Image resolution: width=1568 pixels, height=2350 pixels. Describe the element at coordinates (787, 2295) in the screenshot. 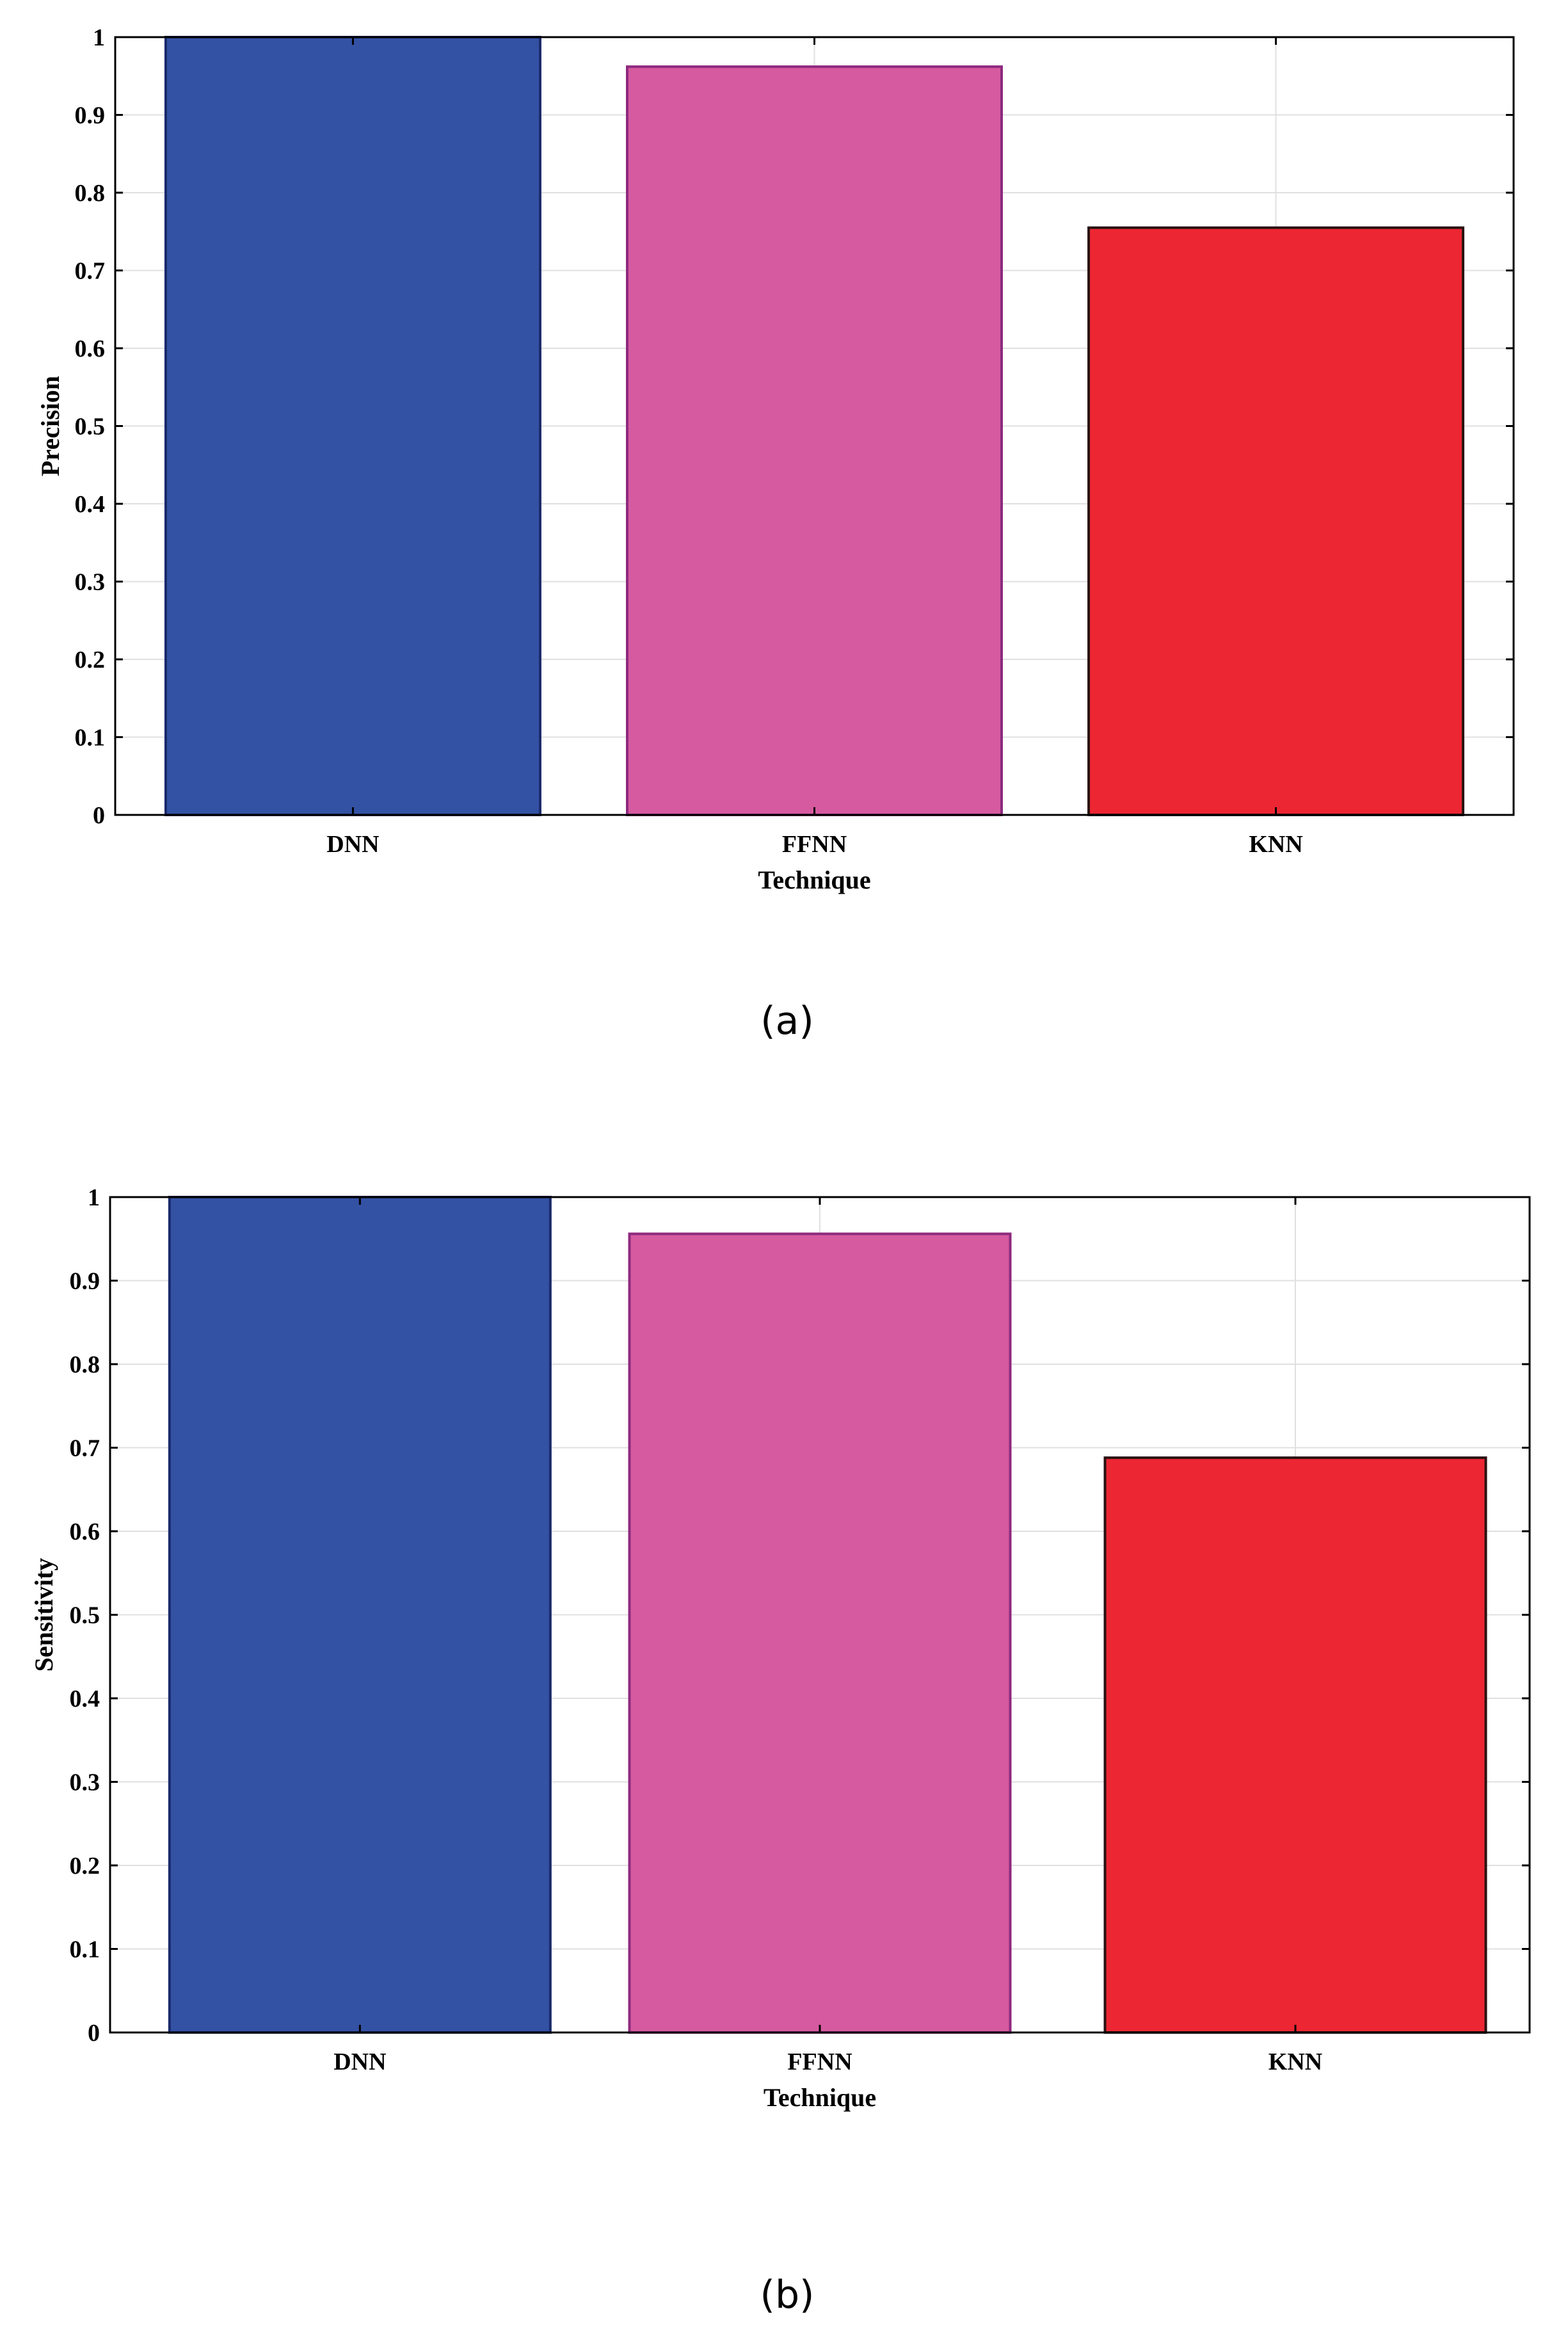

I see `caption-b: (b)` at that location.